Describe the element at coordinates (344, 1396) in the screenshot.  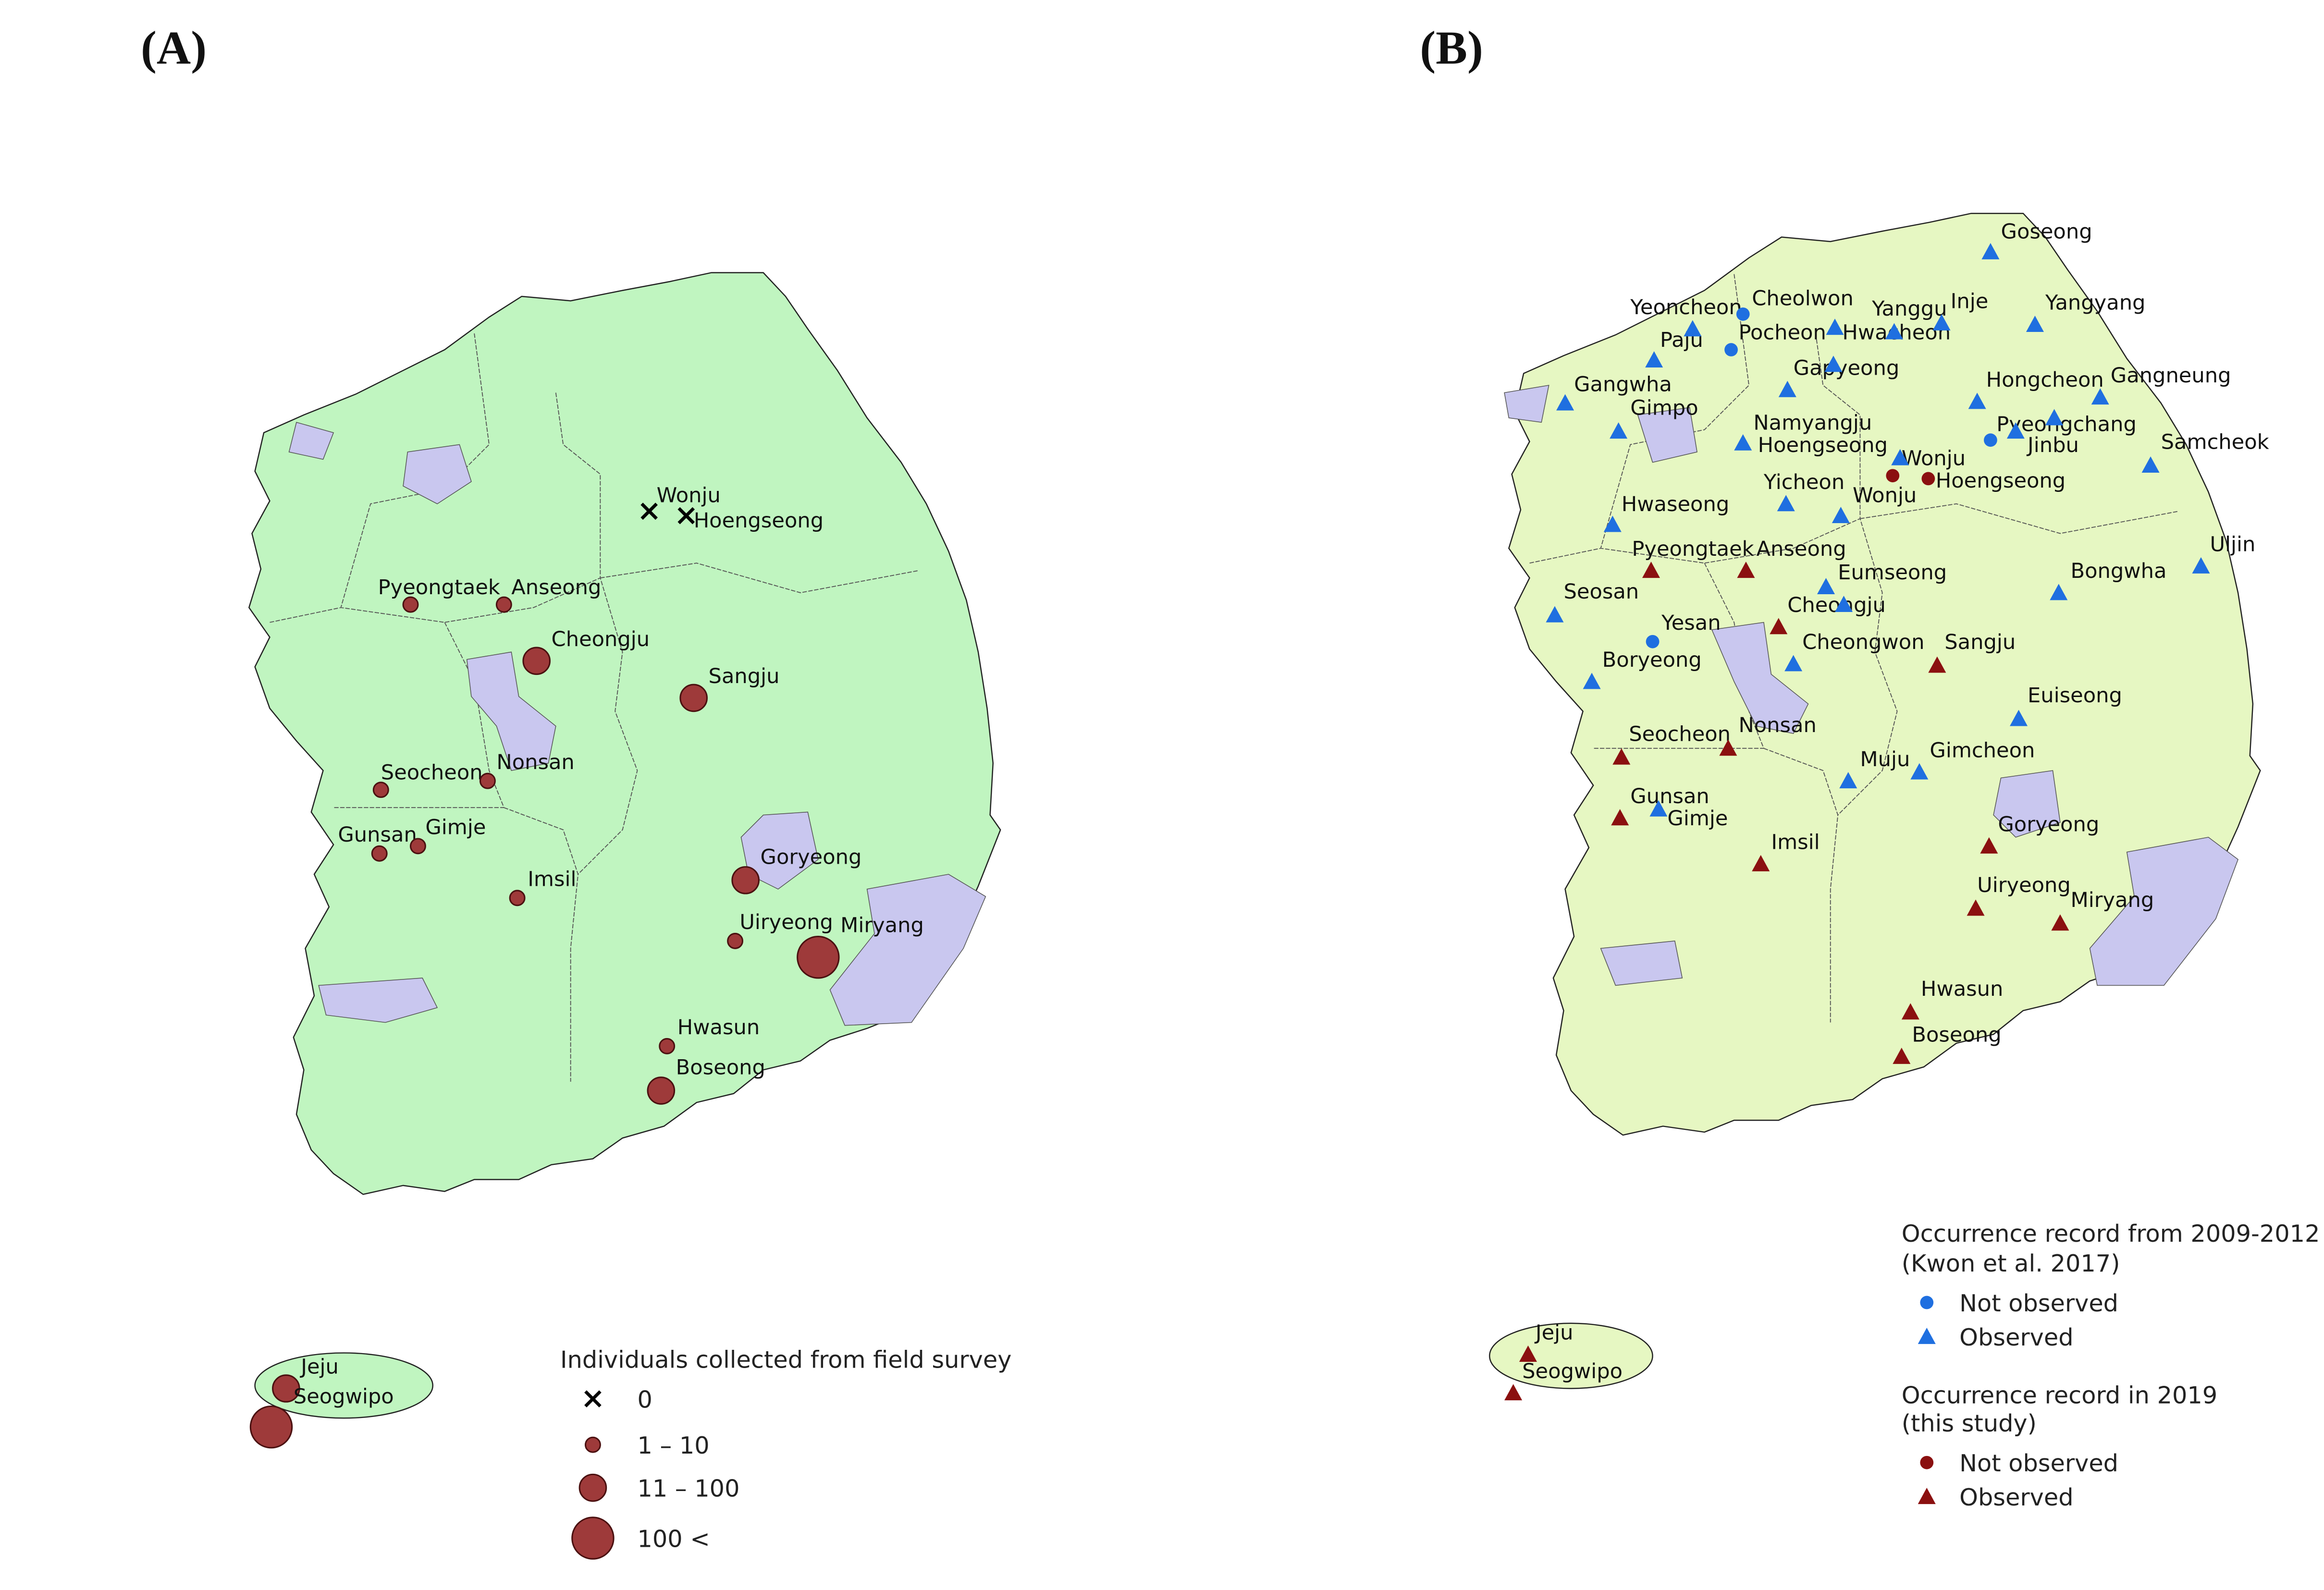
I see `site-label: Seogwipo` at that location.